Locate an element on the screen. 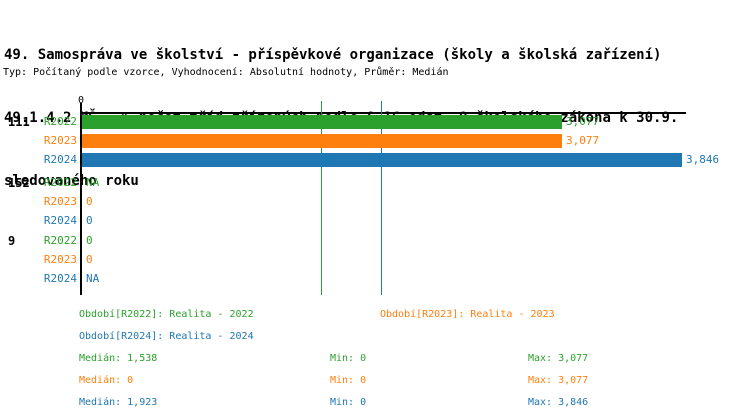  group-label-152: 152 is located at coordinates (19, 183).